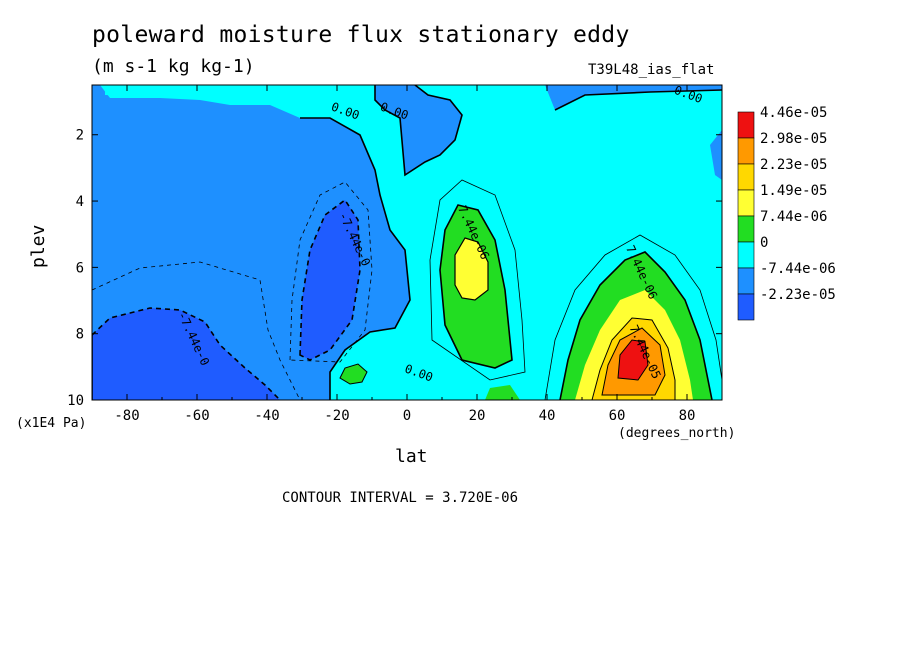 This screenshot has width=904, height=654. What do you see at coordinates (400, 498) in the screenshot?
I see `contour-interval-label: CONTOUR INTERVAL = 3.720E-06` at bounding box center [400, 498].